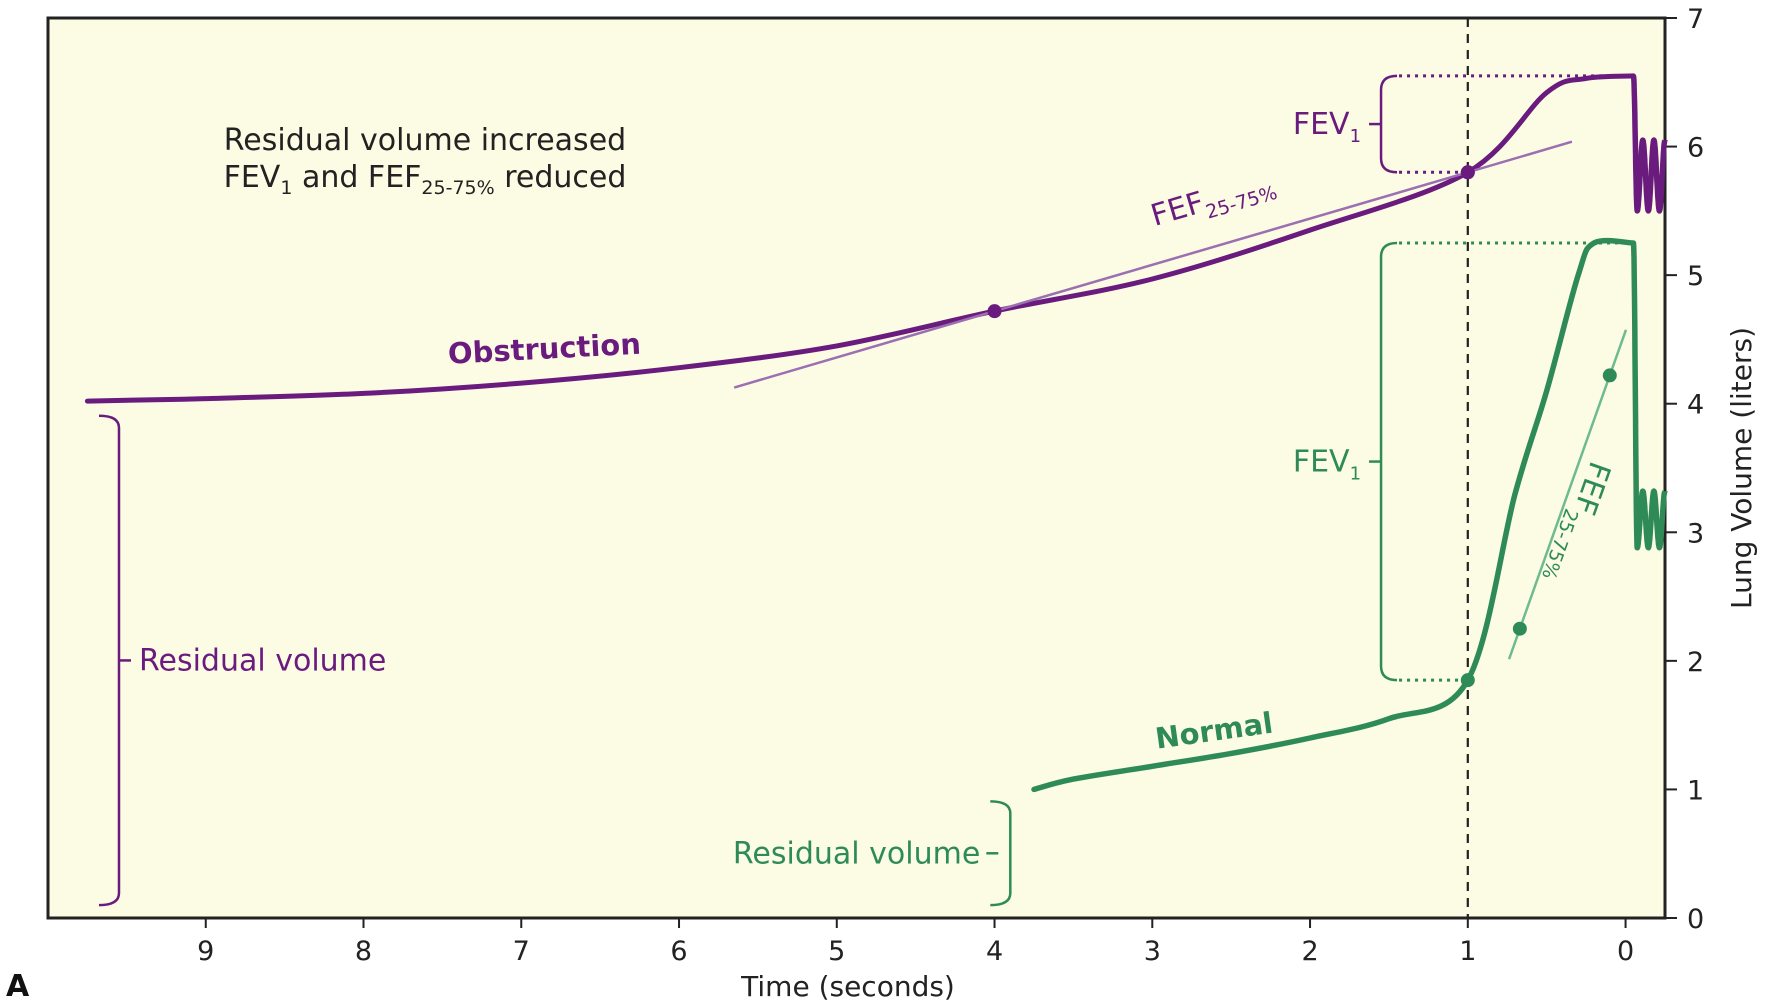 This screenshot has height=1004, width=1766. Describe the element at coordinates (1695, 662) in the screenshot. I see `y-tick-label: 2` at that location.